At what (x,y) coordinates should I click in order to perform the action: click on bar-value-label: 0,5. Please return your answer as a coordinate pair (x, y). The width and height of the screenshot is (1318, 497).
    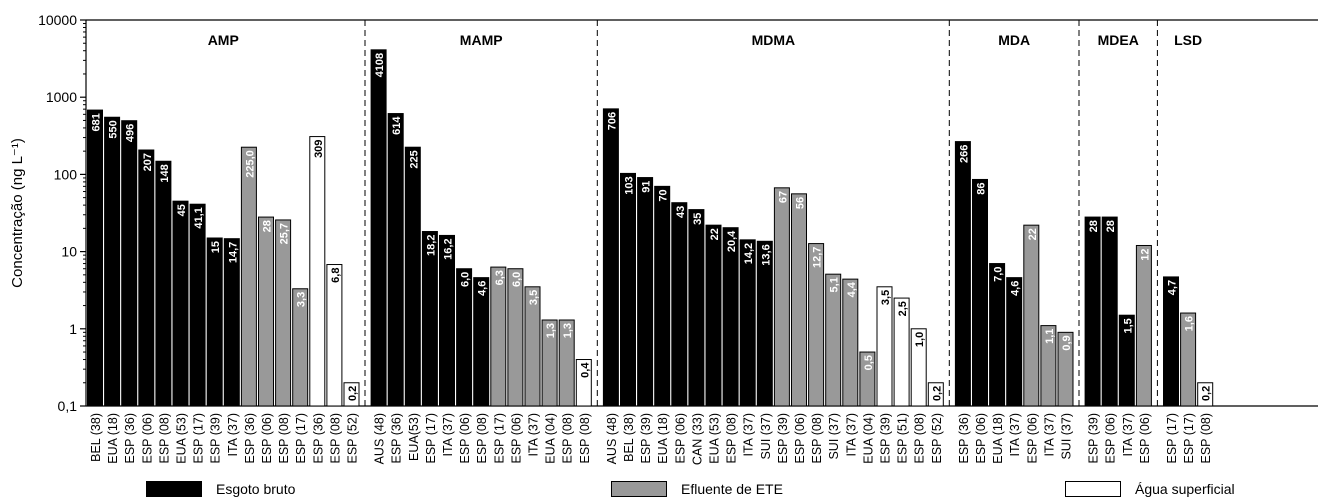
    Looking at the image, I should click on (869, 362).